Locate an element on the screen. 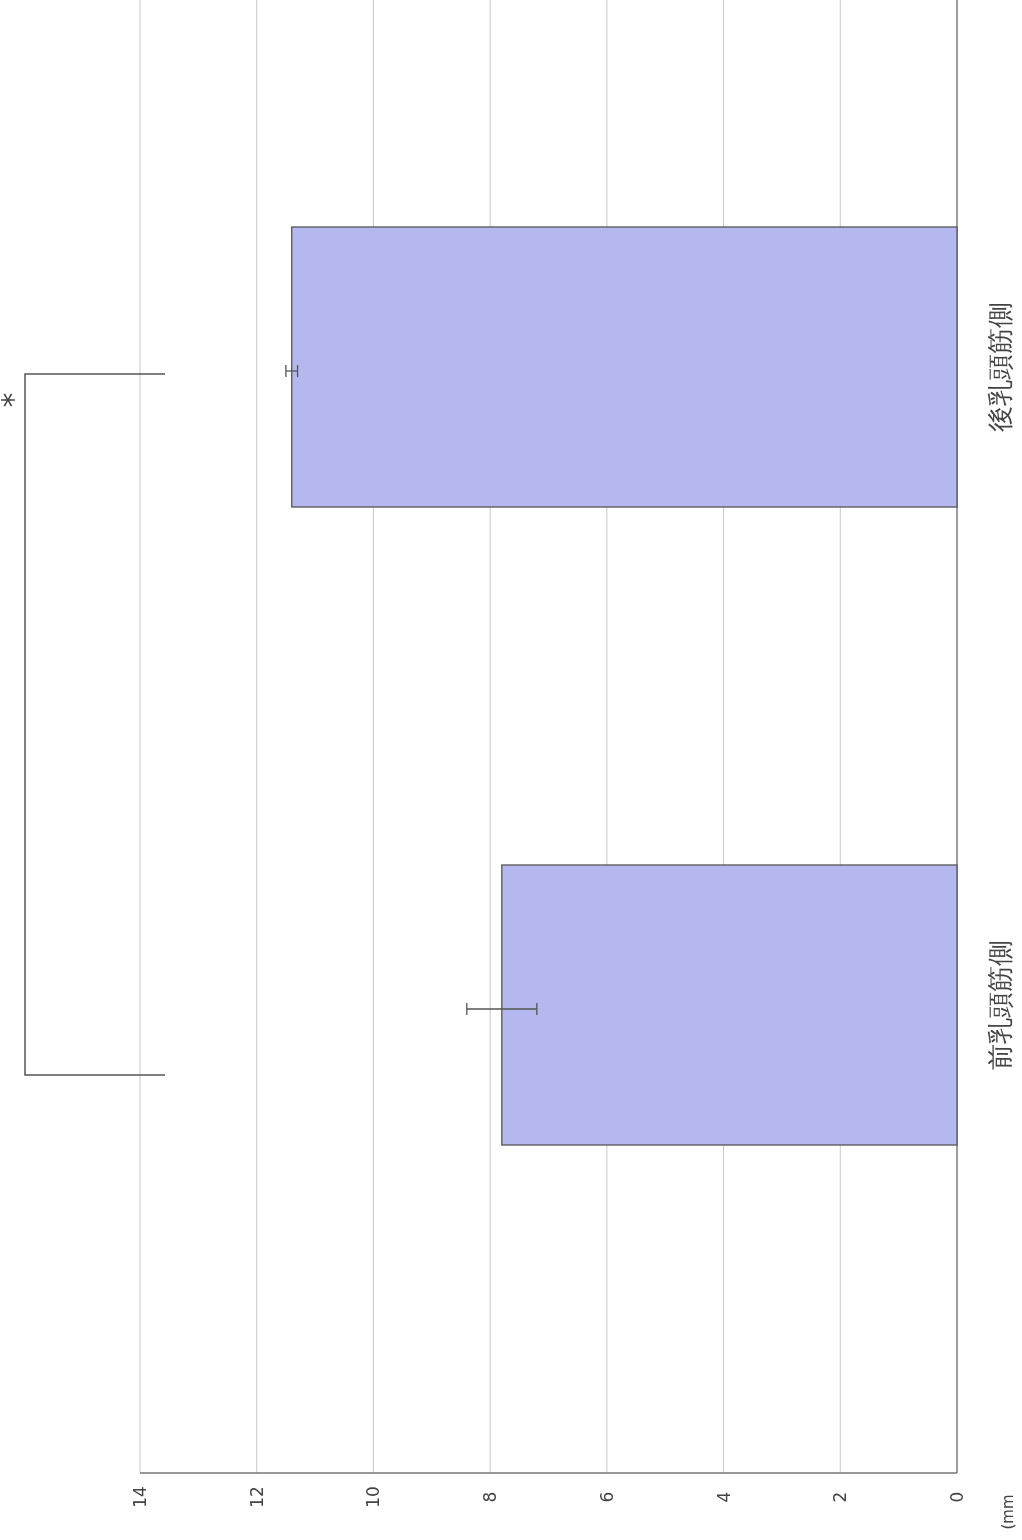 Image resolution: width=1022 pixels, height=1540 pixels. x-tick-label: 14 is located at coordinates (140, 1497).